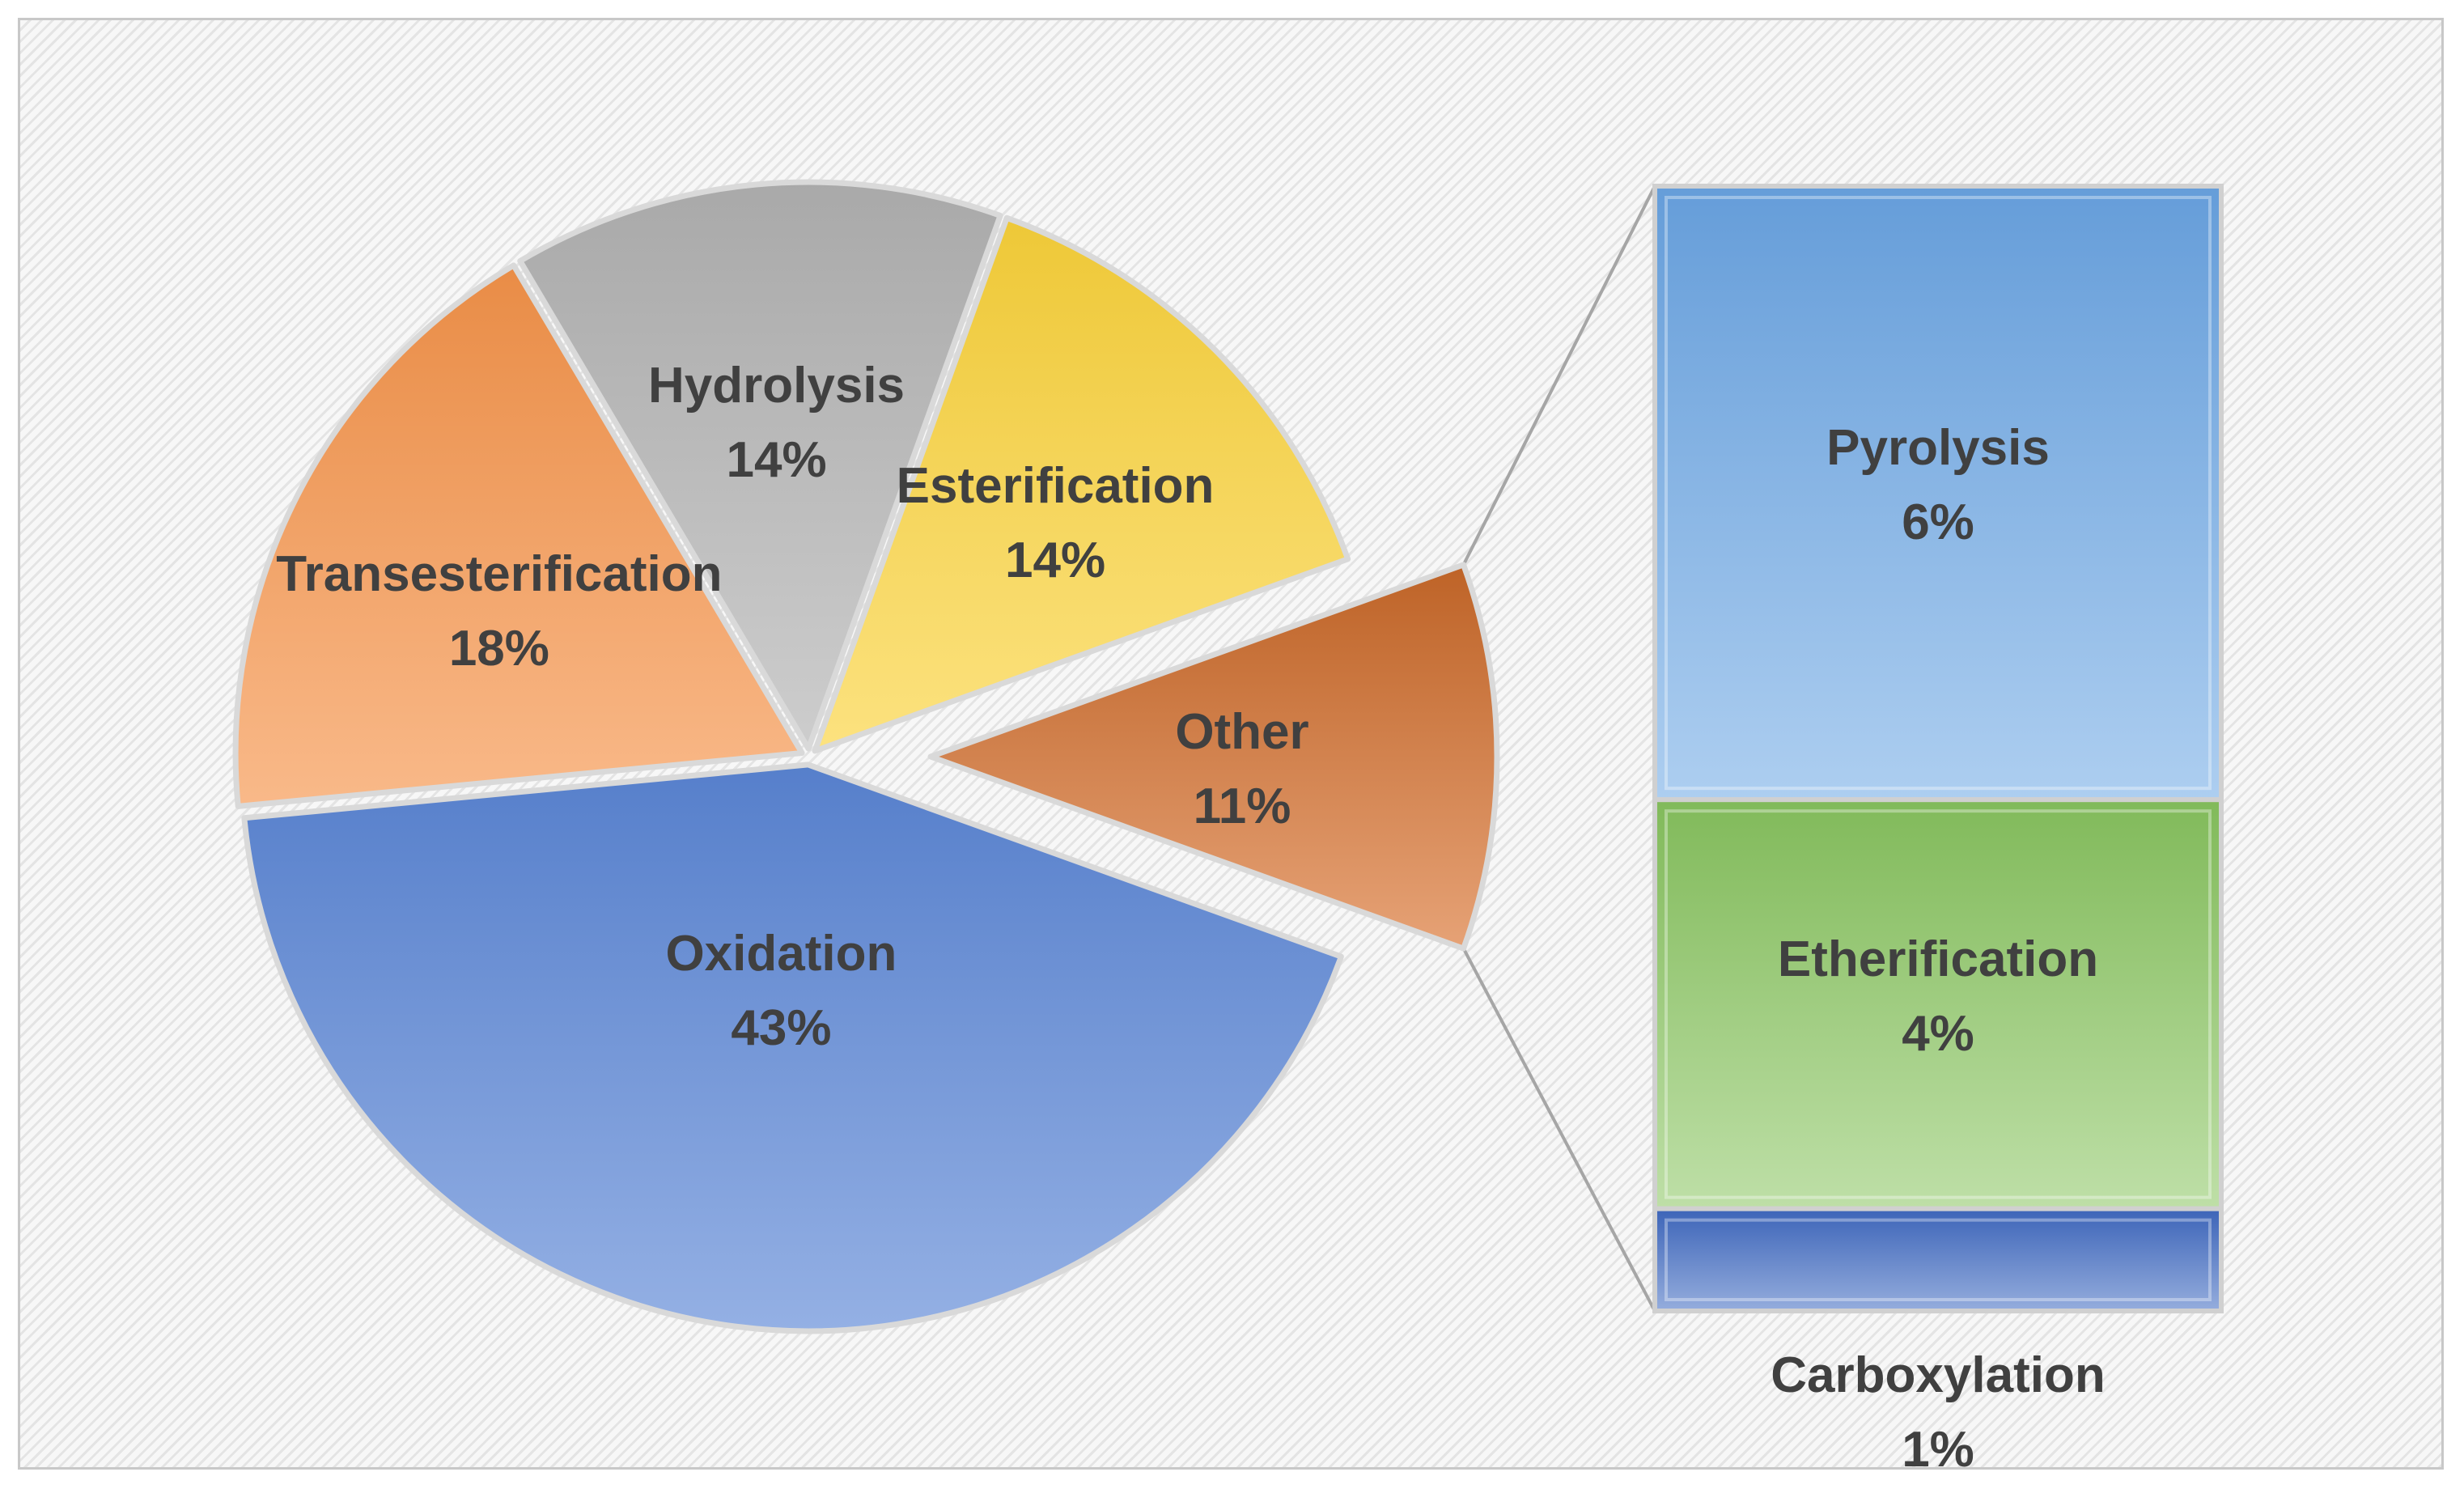  Describe the element at coordinates (1938, 485) in the screenshot. I see `data-label-pyrolysis: Pyrolysis 6%` at that location.